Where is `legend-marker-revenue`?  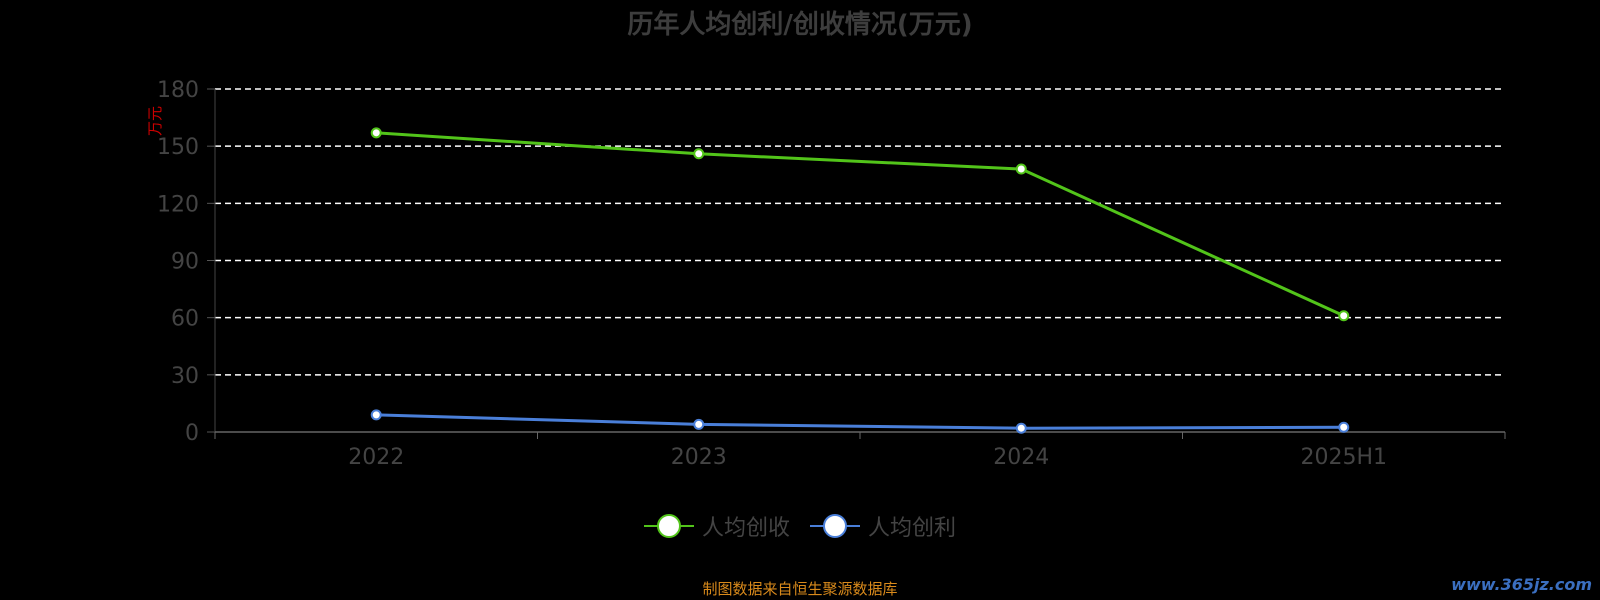
legend-marker-revenue is located at coordinates (668, 526).